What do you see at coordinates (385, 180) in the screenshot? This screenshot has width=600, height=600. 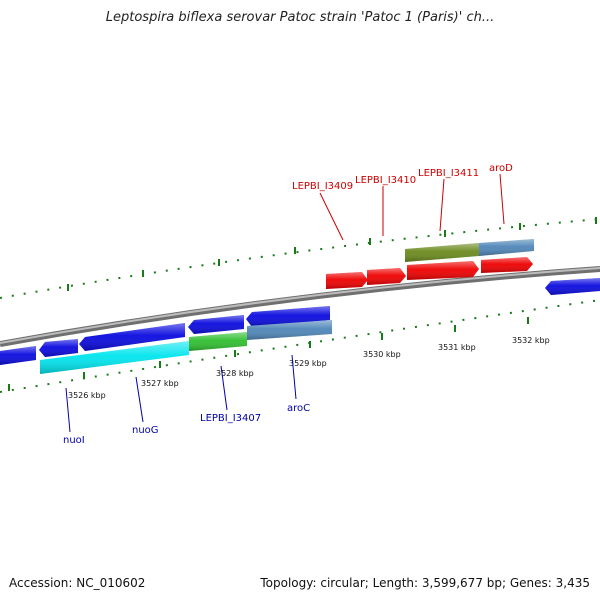 I see `gene-label-lepbi-i3410: LEPBI_I3410` at bounding box center [385, 180].